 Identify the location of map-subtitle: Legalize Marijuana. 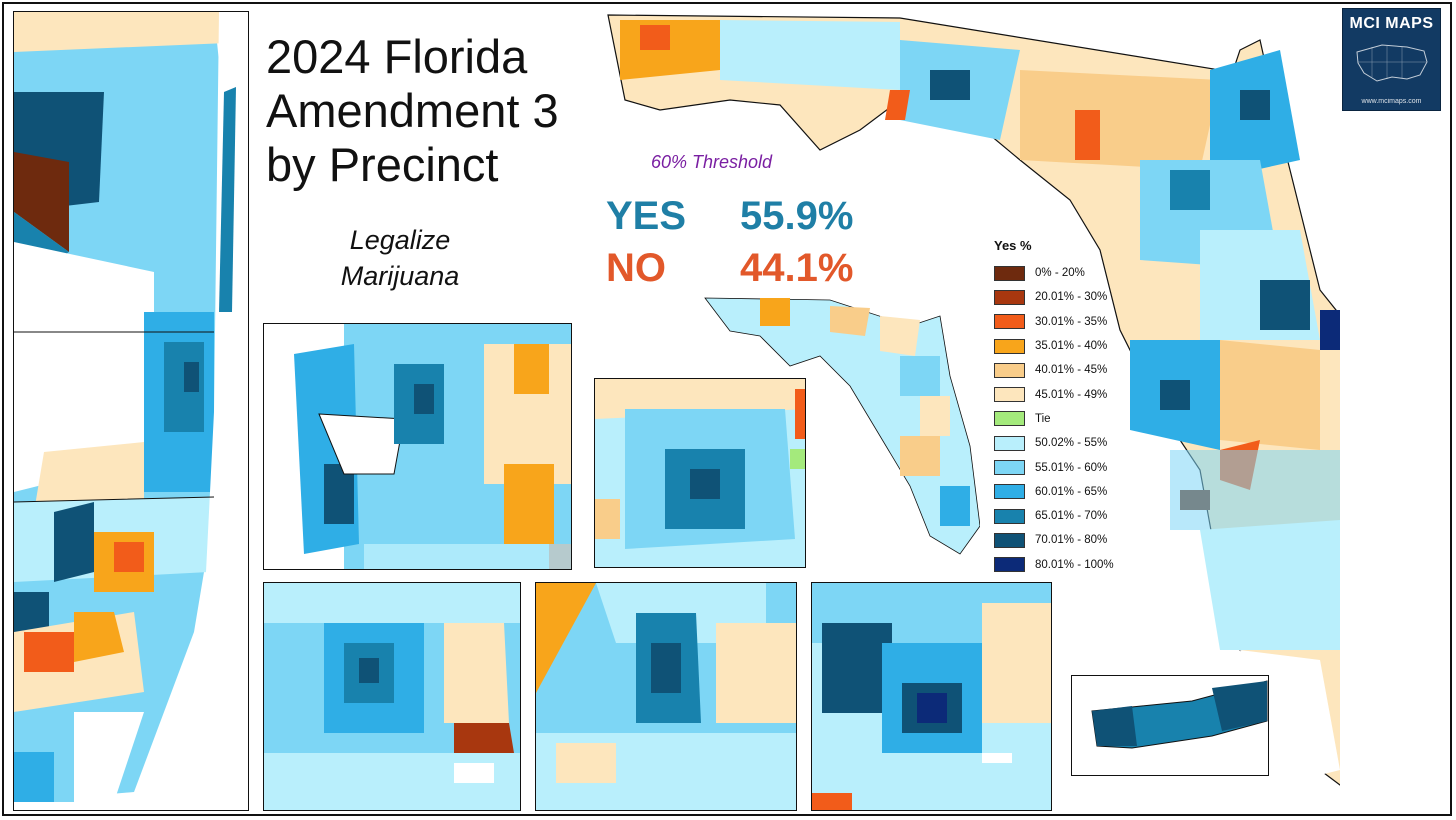
(400, 258).